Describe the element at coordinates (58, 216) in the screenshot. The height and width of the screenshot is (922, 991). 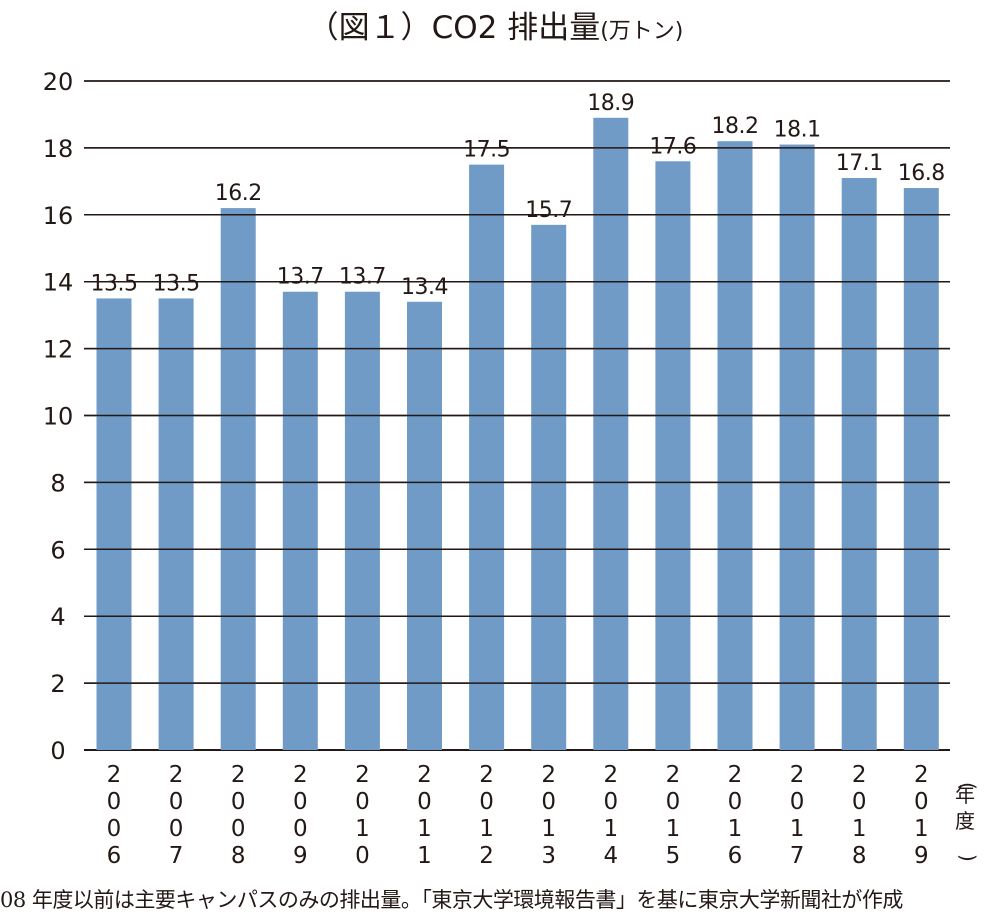
I see `y-tick-label: 16` at that location.